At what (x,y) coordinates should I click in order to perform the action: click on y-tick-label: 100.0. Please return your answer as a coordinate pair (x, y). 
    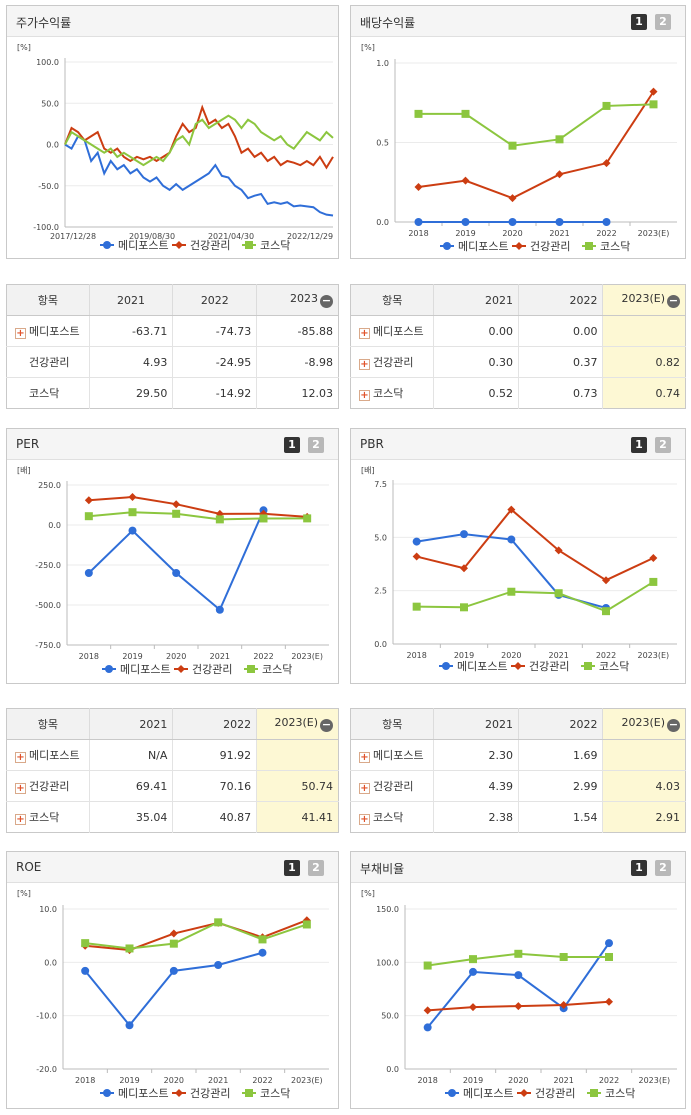
    Looking at the image, I should click on (47, 62).